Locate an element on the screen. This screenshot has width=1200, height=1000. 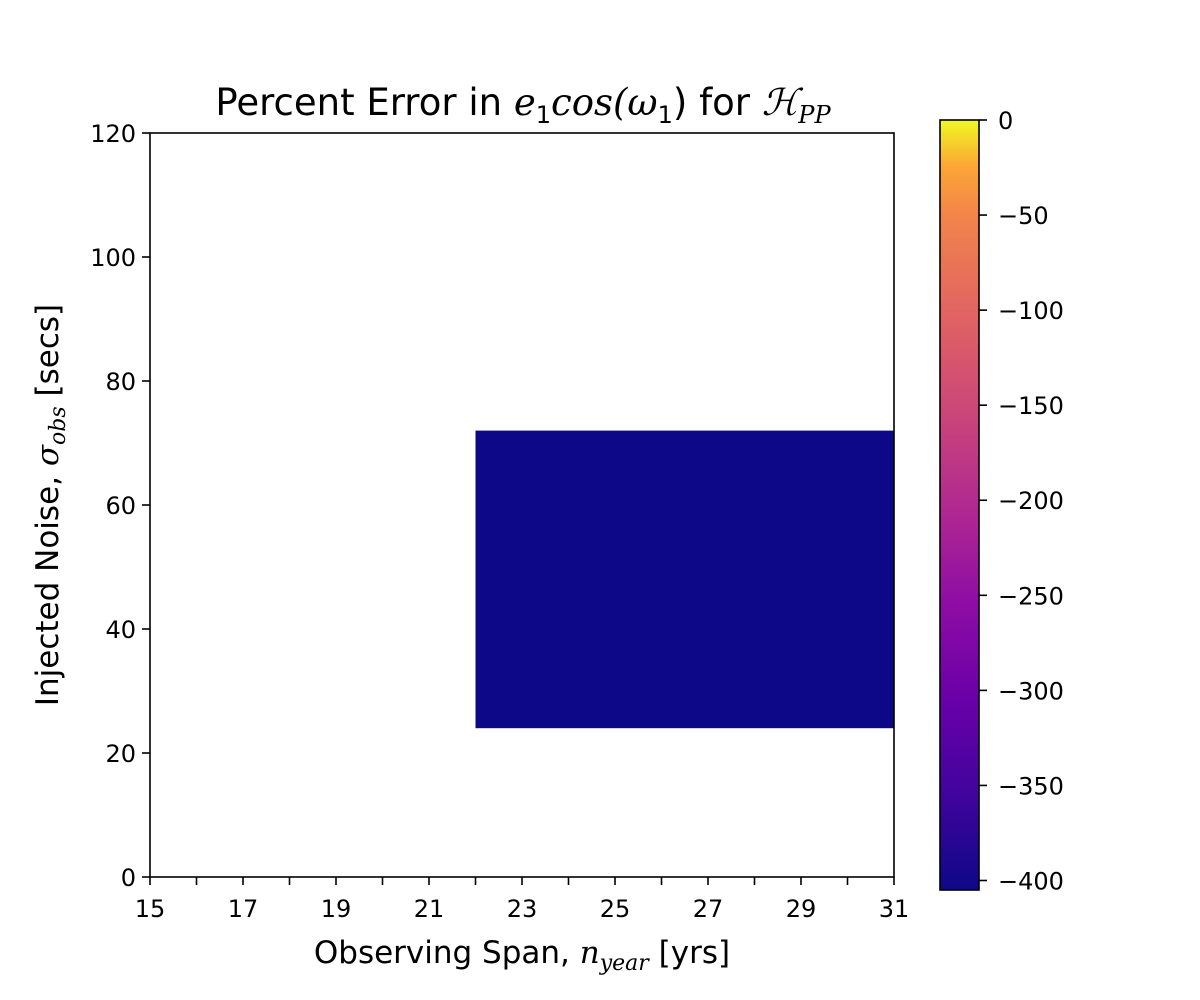
colorbar-gradient is located at coordinates (959, 505).